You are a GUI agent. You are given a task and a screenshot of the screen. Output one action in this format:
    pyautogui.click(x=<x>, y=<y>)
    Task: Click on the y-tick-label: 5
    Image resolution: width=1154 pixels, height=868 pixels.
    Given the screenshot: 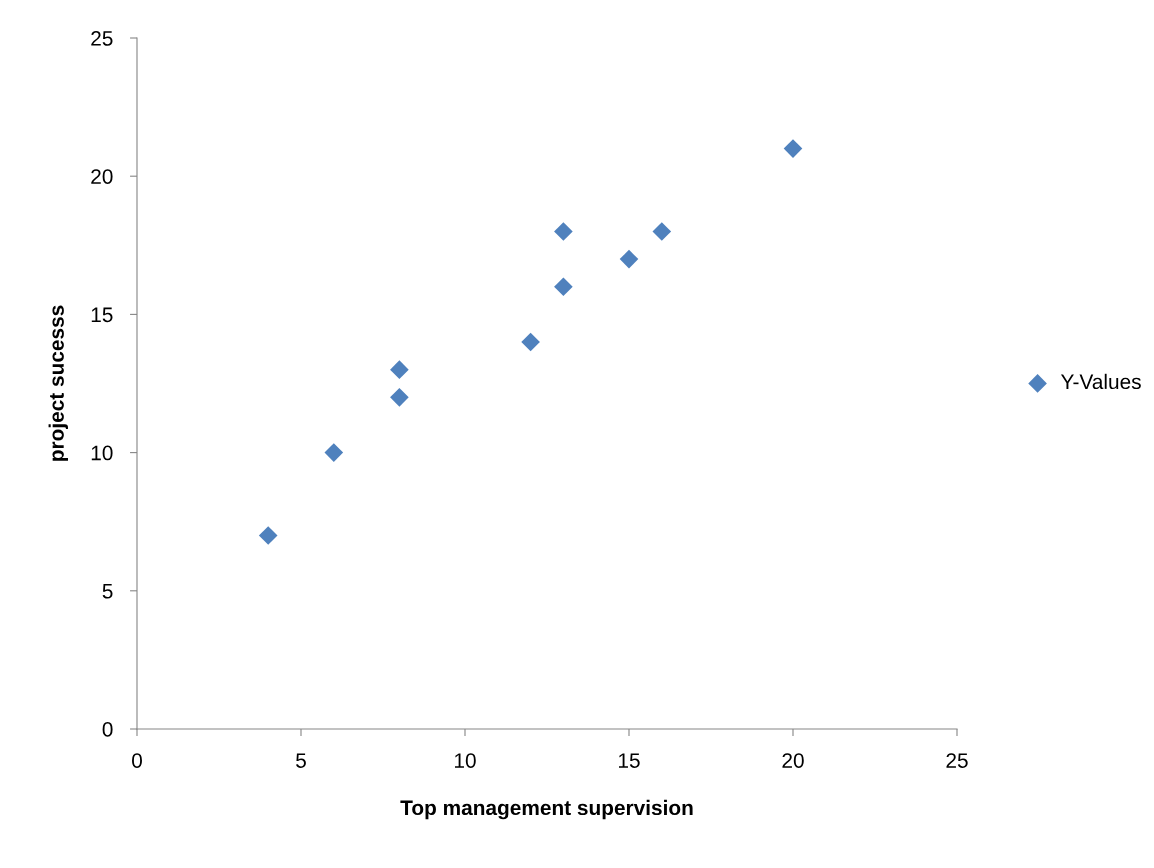 What is the action you would take?
    pyautogui.click(x=107, y=591)
    